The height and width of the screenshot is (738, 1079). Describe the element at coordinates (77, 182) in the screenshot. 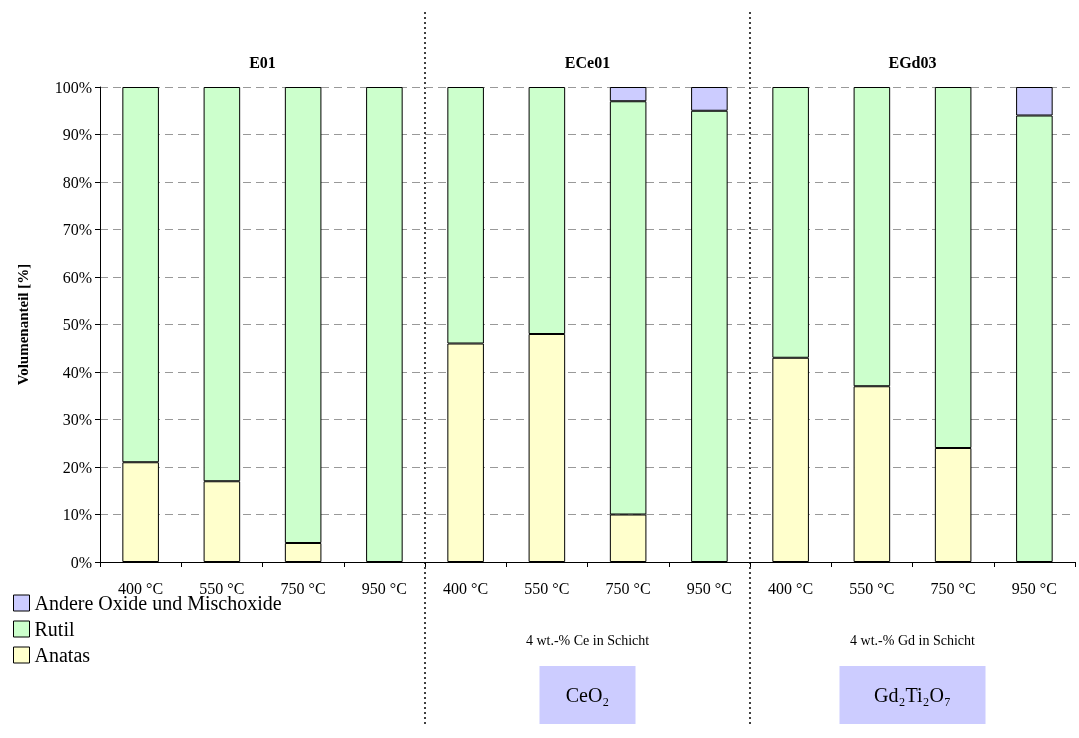

I see `y-tick-label: 80%` at that location.